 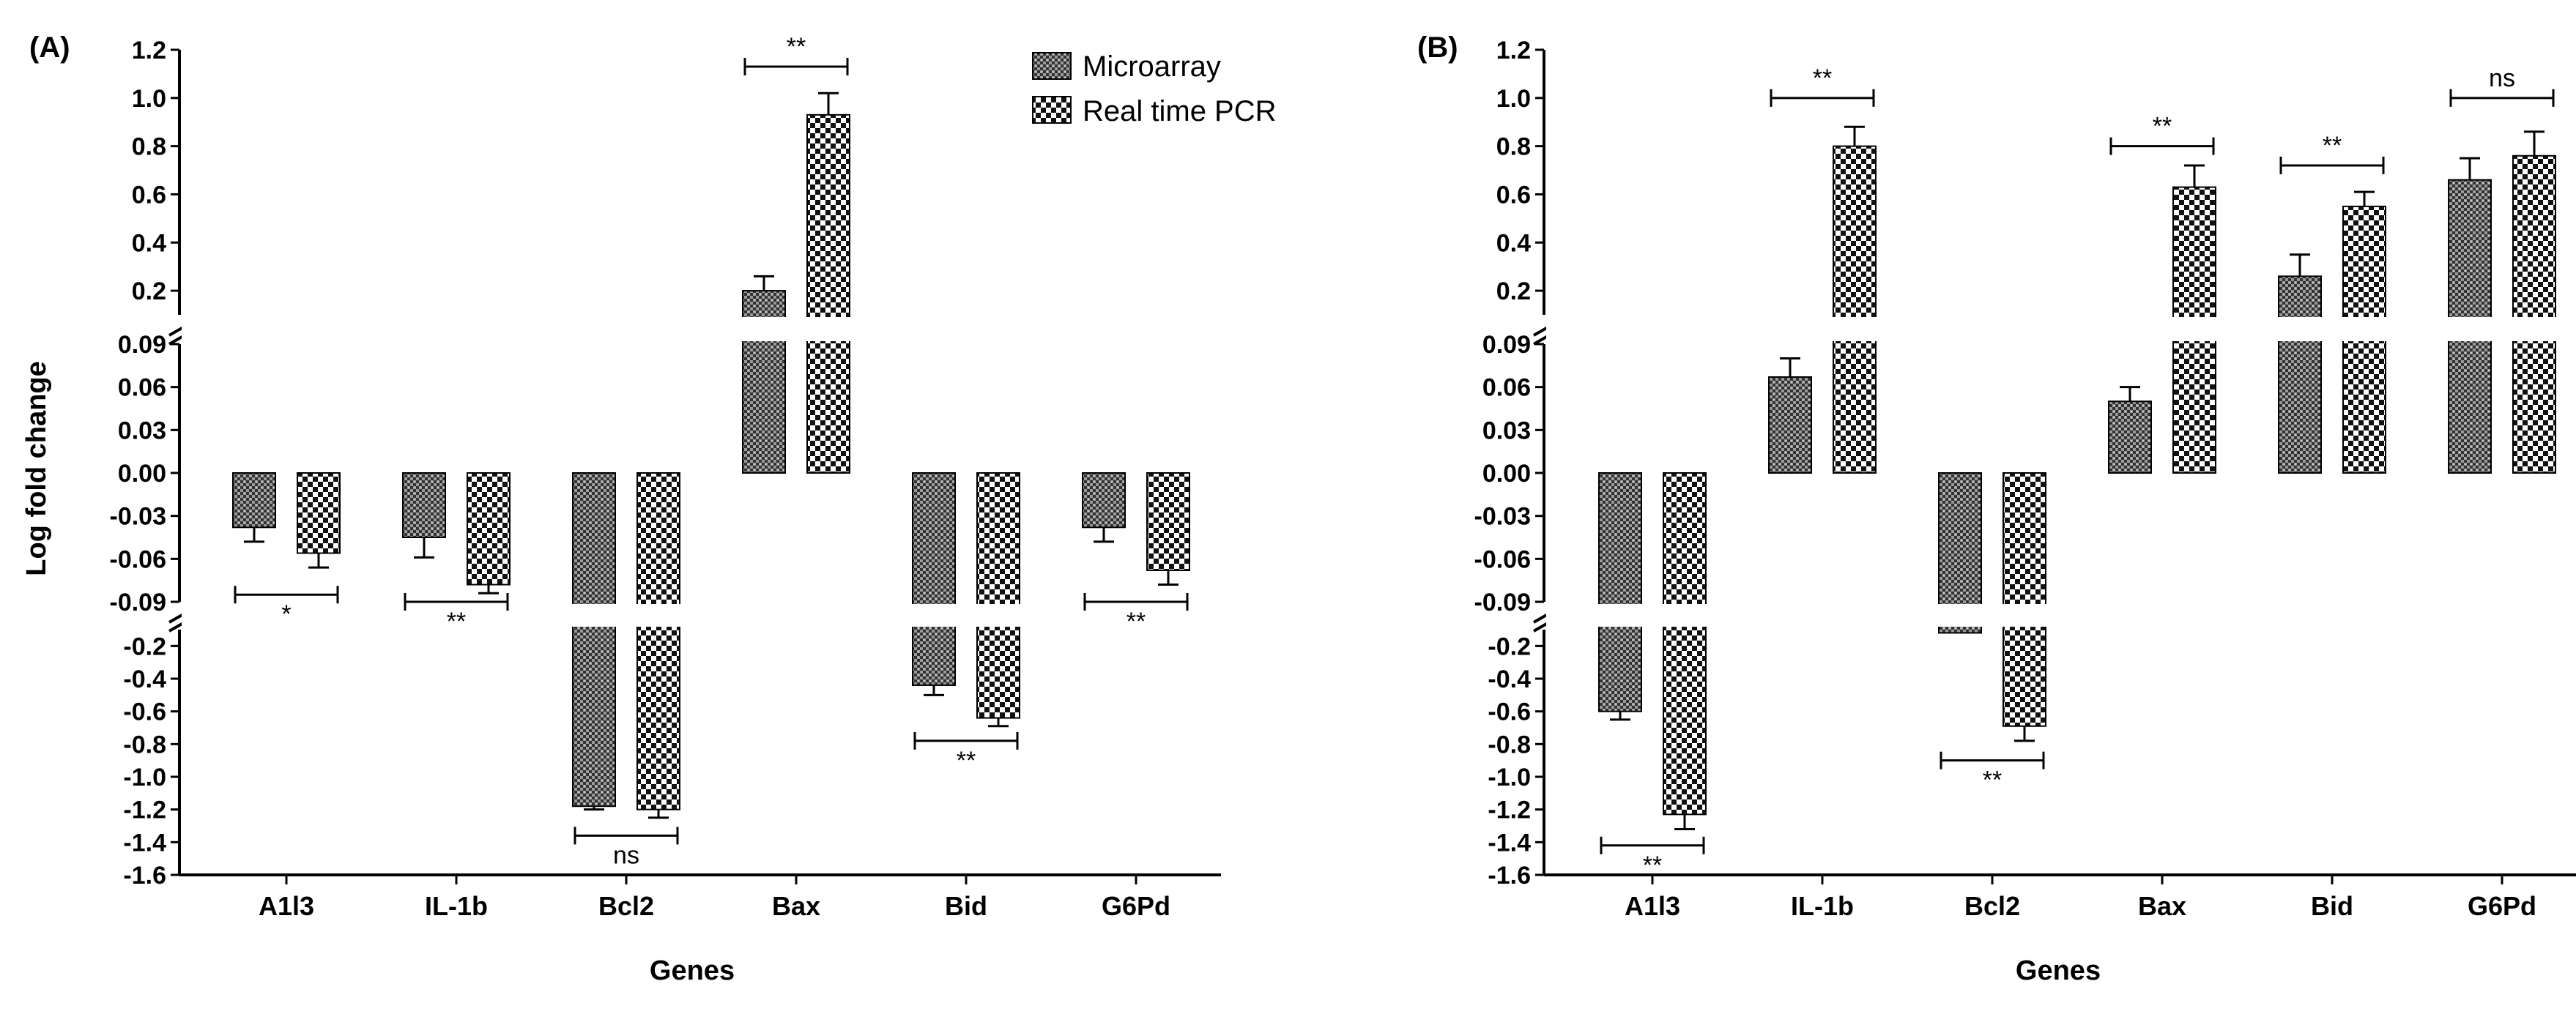 I want to click on bar-b-a1l3-real-time-pcr, so click(x=1685, y=644).